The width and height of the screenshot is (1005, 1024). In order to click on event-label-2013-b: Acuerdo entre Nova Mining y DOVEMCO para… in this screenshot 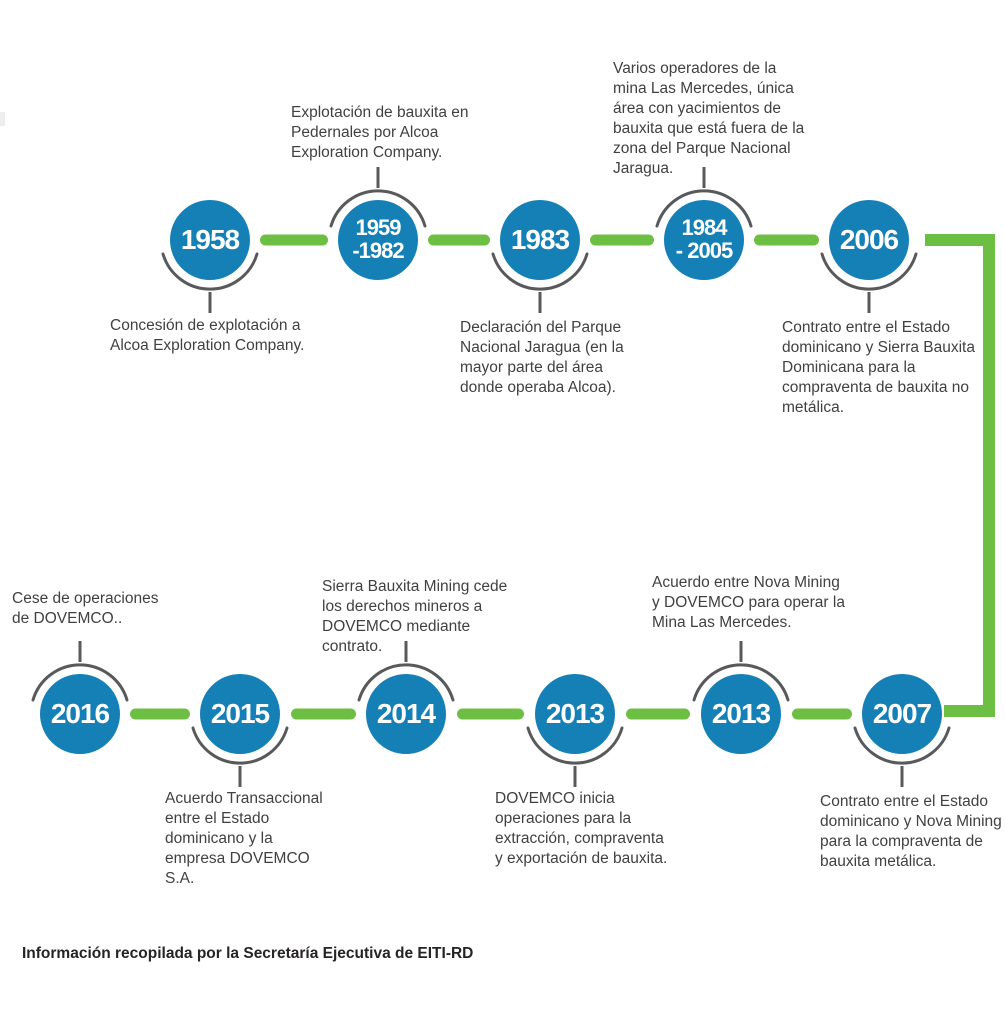, I will do `click(748, 602)`.